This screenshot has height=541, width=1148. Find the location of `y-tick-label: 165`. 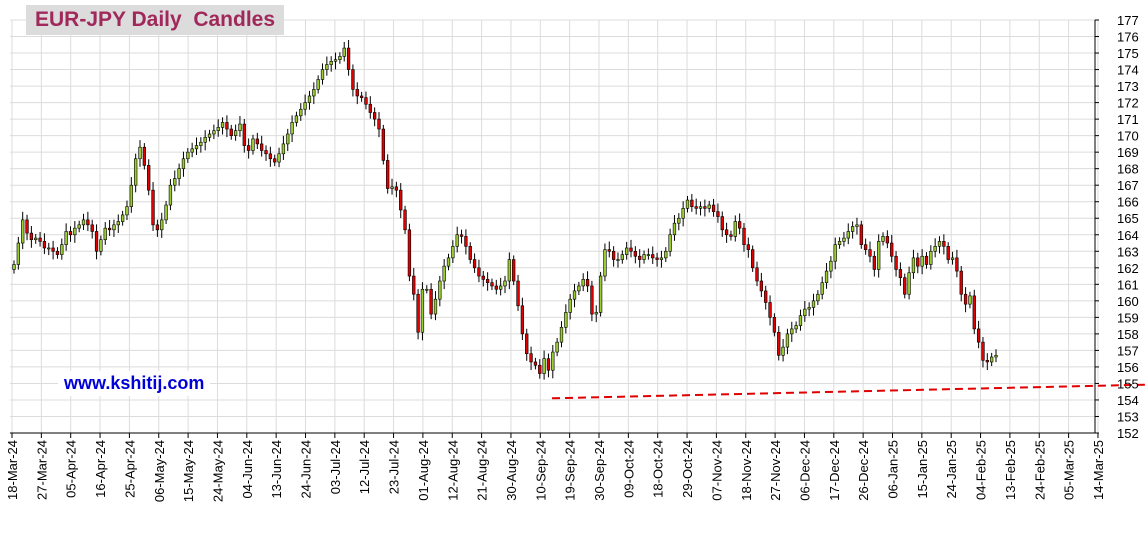

y-tick-label: 165 is located at coordinates (1128, 218).